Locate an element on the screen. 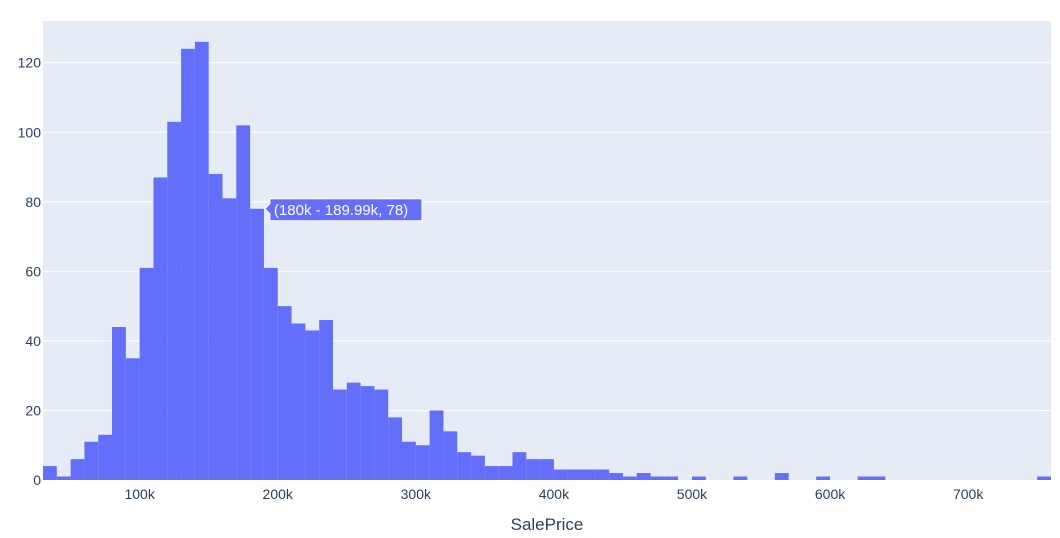  y-axis-ticks: 0 20 40 60 80 100 120 is located at coordinates (30, 271).